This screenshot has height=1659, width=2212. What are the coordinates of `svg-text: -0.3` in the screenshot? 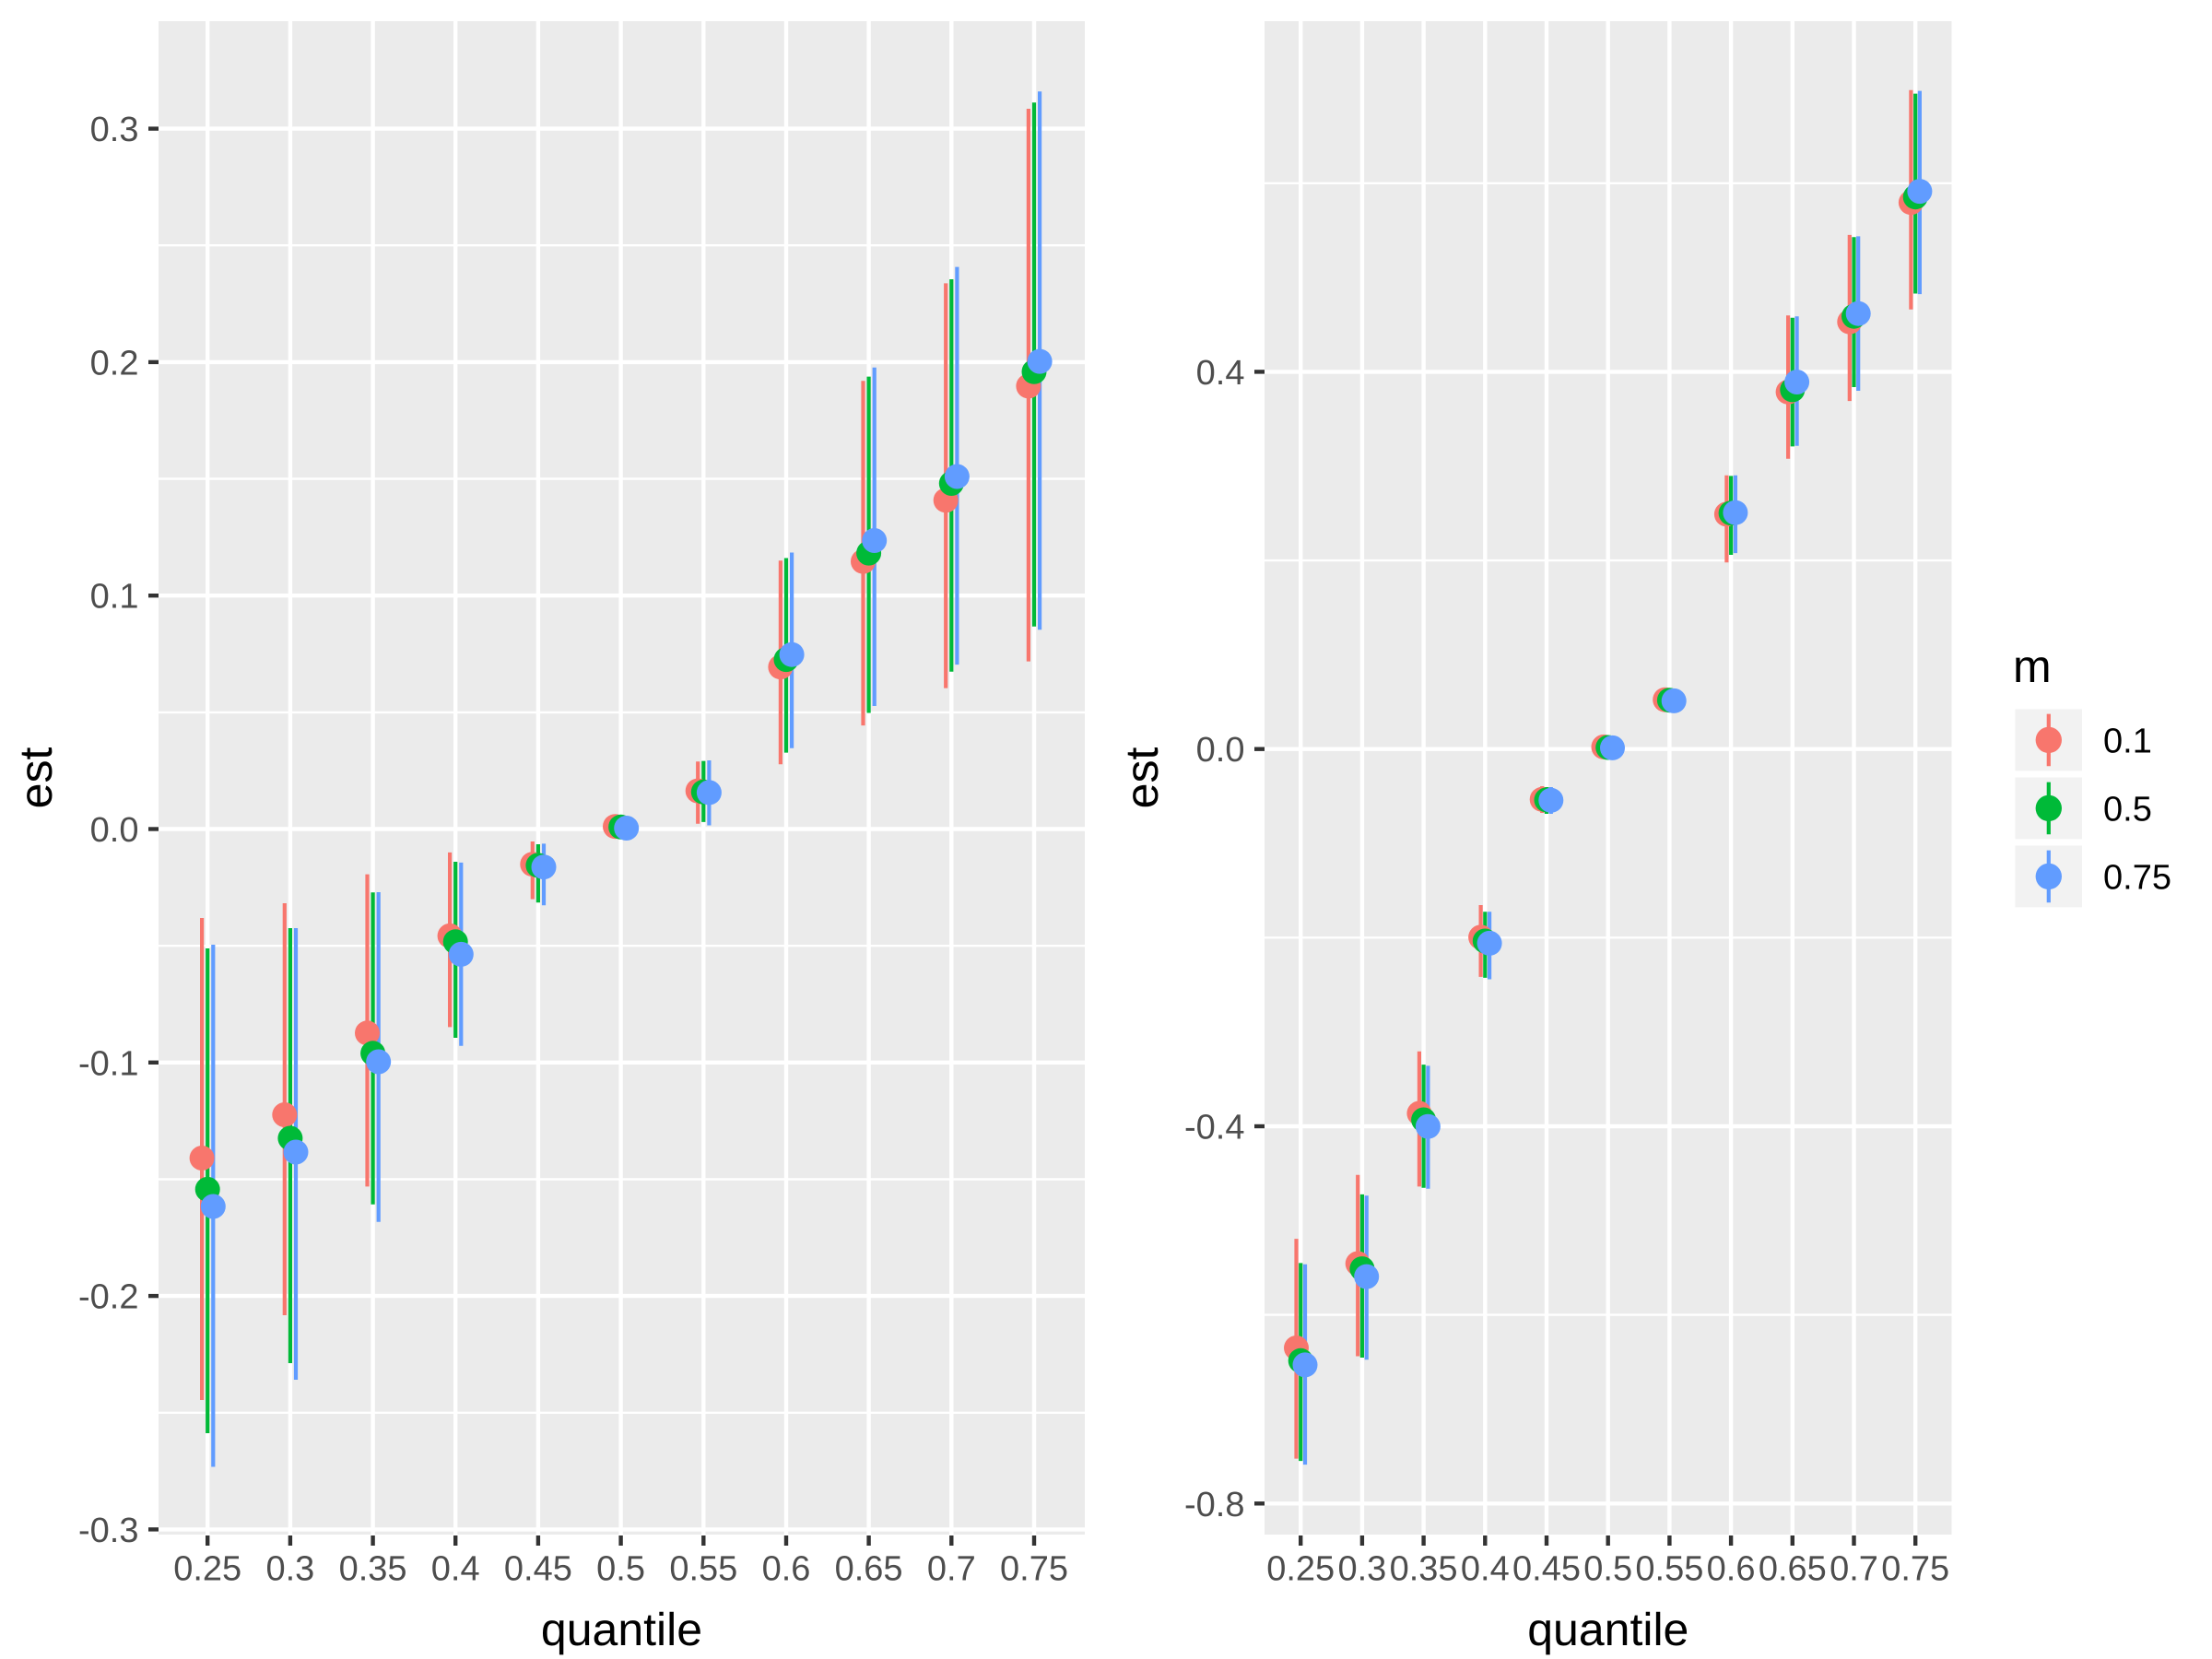 It's located at (108, 1531).